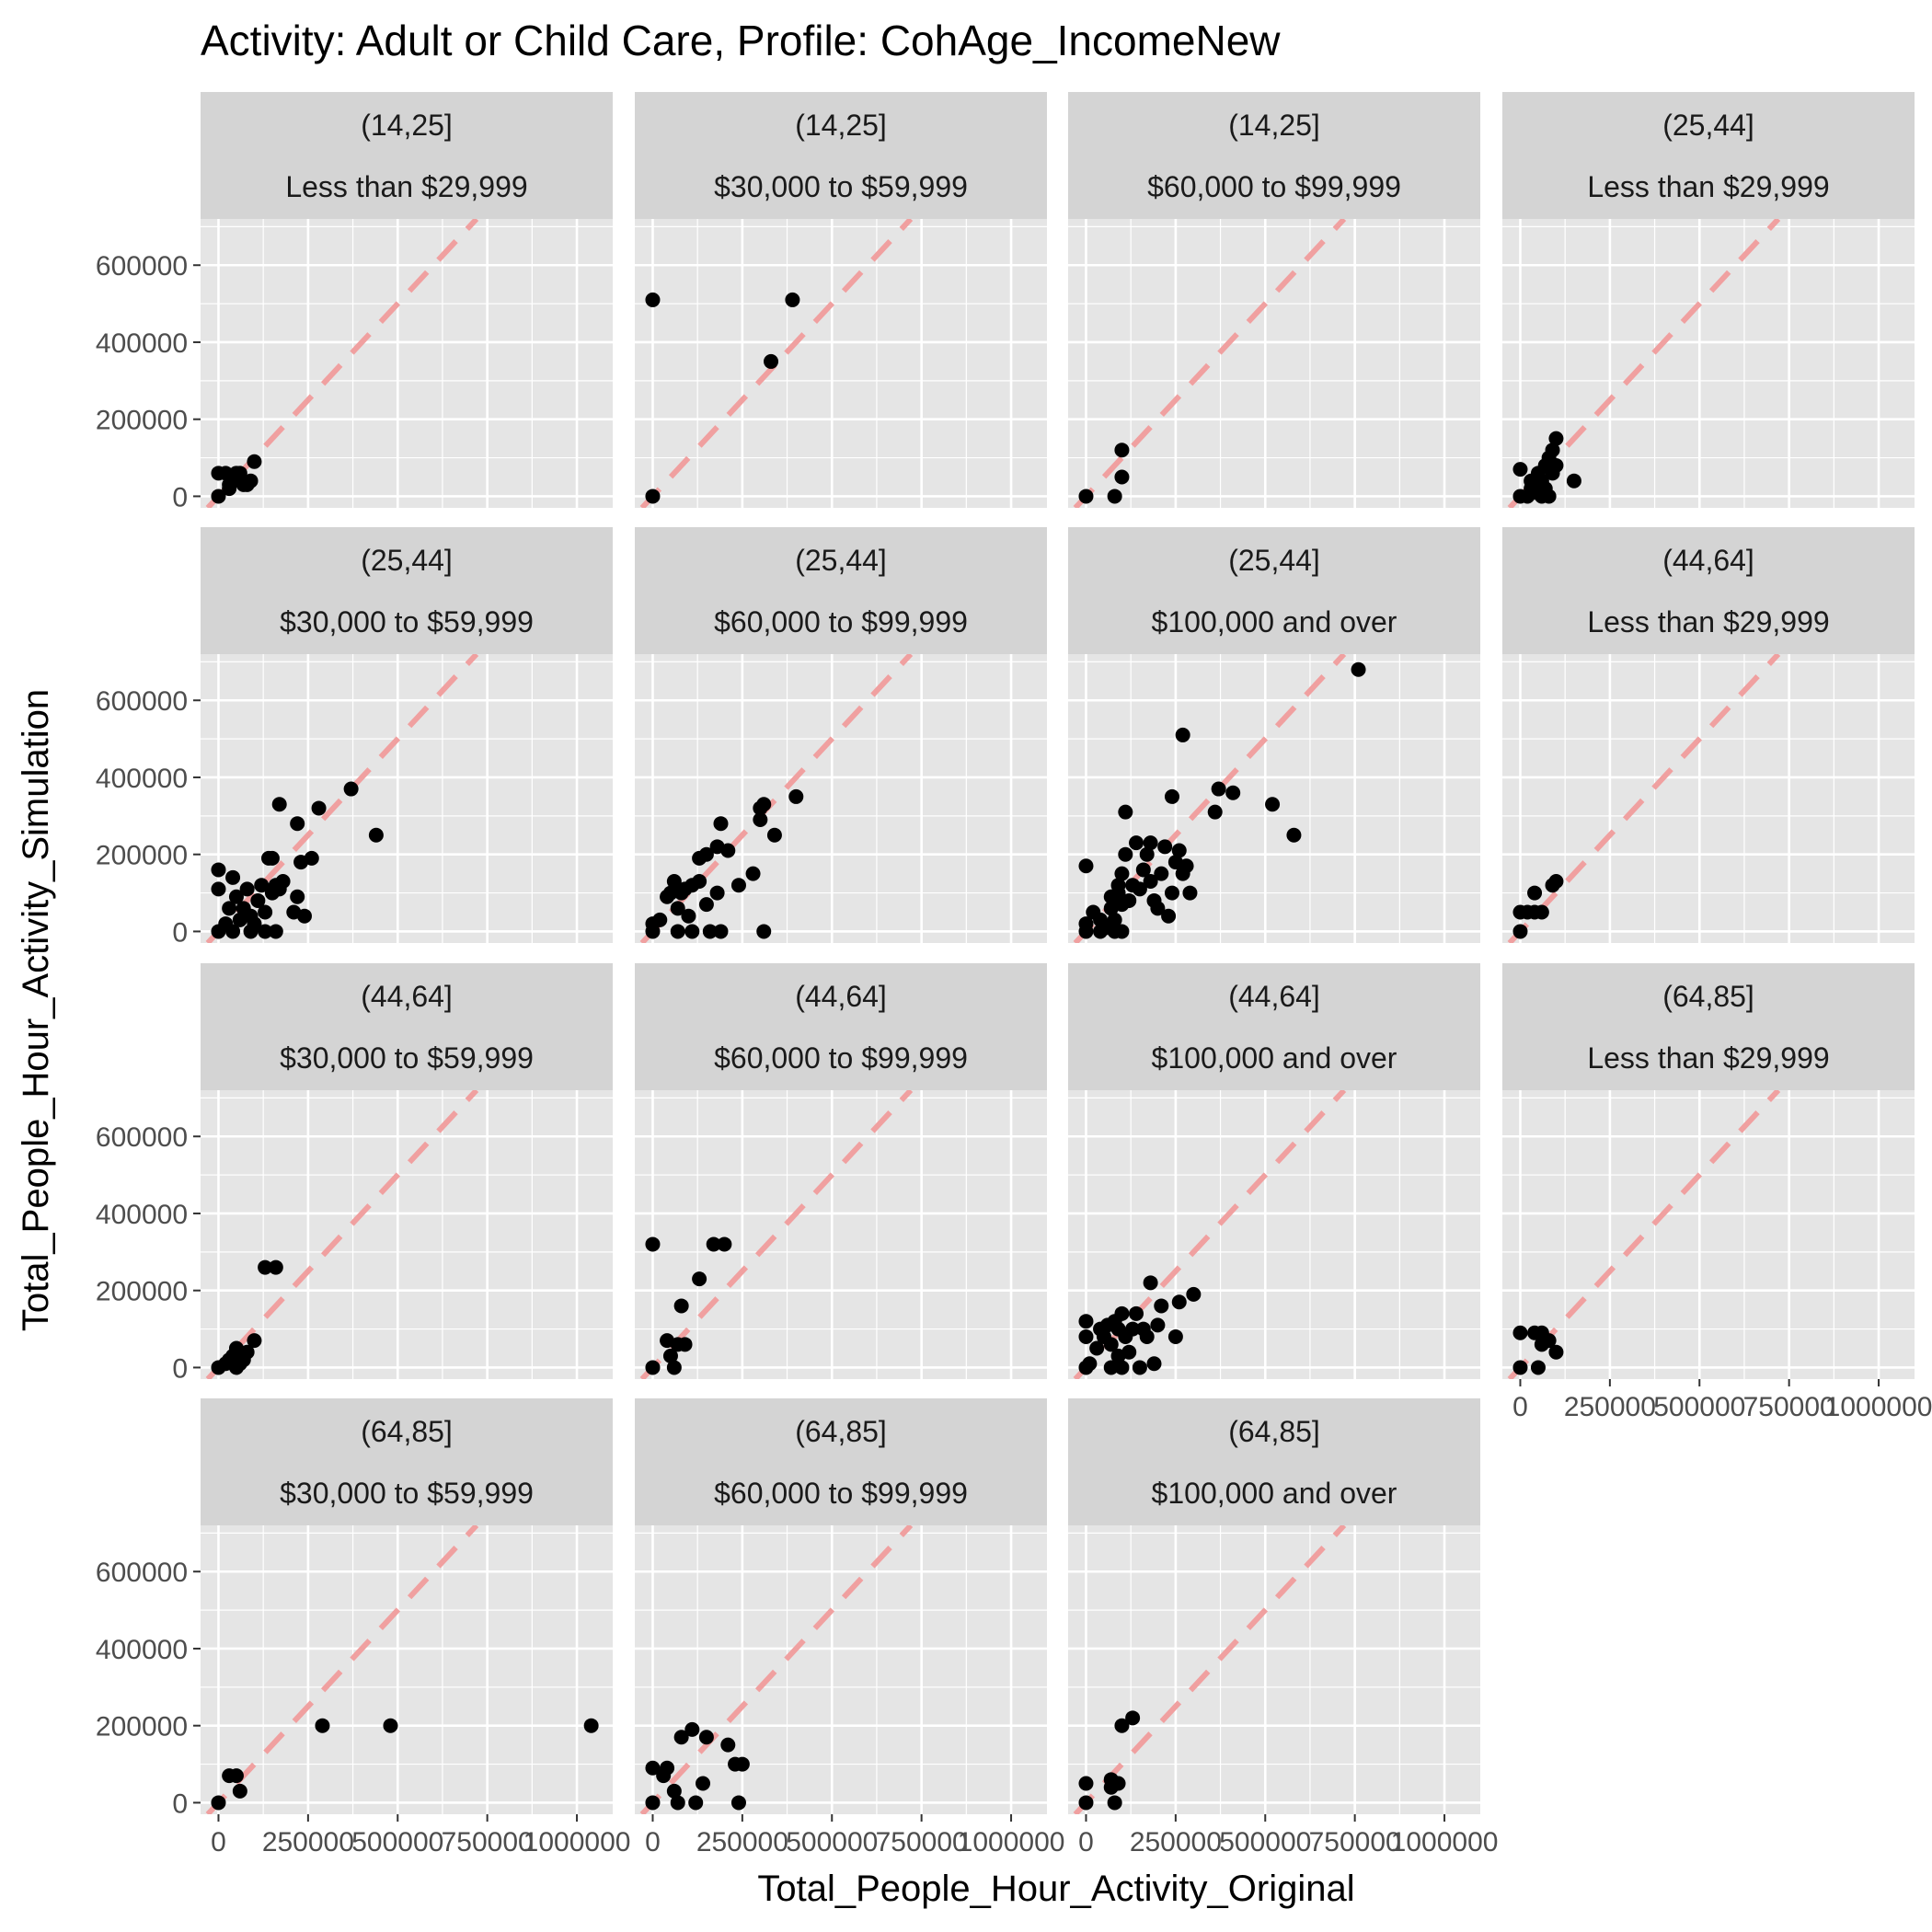 Image resolution: width=1932 pixels, height=1932 pixels. Describe the element at coordinates (1274, 560) in the screenshot. I see `facet-label-age: (25,44]` at that location.